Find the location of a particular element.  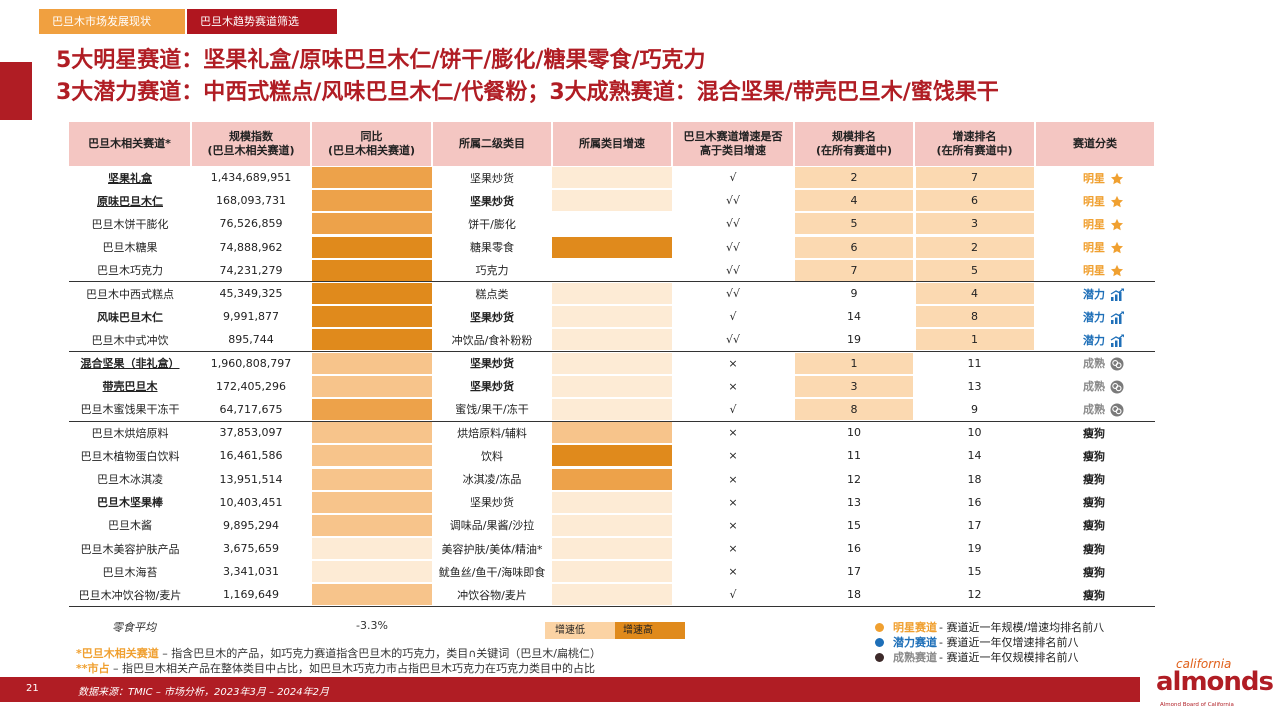

size-index-cell: 64,717,675 is located at coordinates (251, 409).